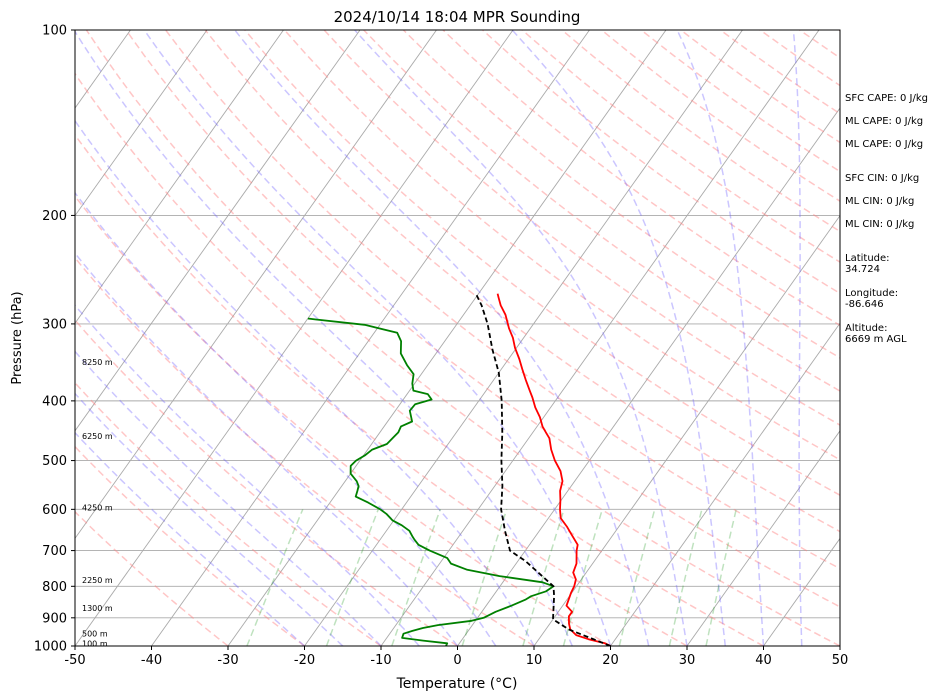 This screenshot has width=947, height=700. Describe the element at coordinates (840, 660) in the screenshot. I see `x-tick-label: 50` at that location.